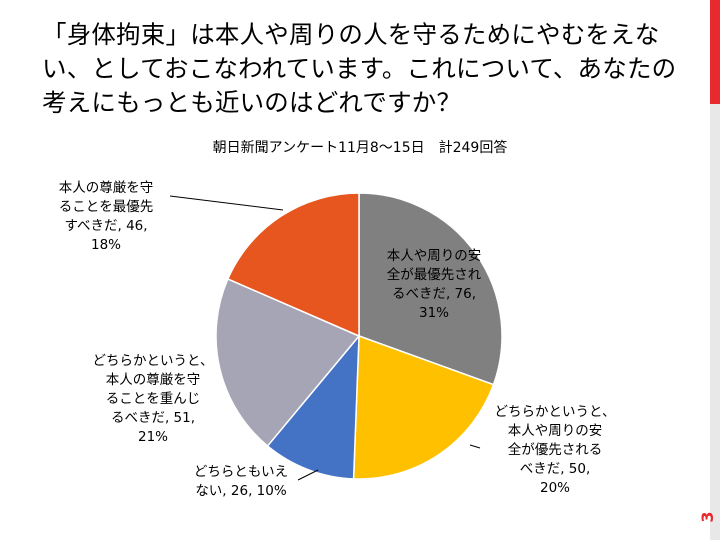  What do you see at coordinates (715, 52) in the screenshot?
I see `side-bar-accent` at bounding box center [715, 52].